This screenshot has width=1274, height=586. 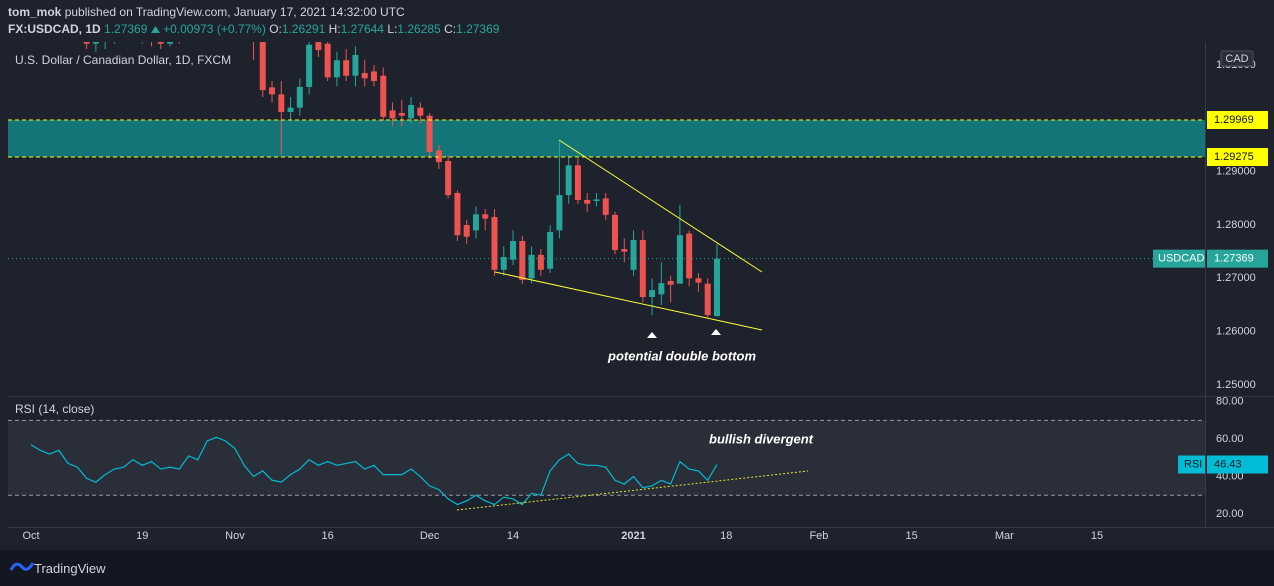 I want to click on x-tick-label: Mar, so click(x=1004, y=536).